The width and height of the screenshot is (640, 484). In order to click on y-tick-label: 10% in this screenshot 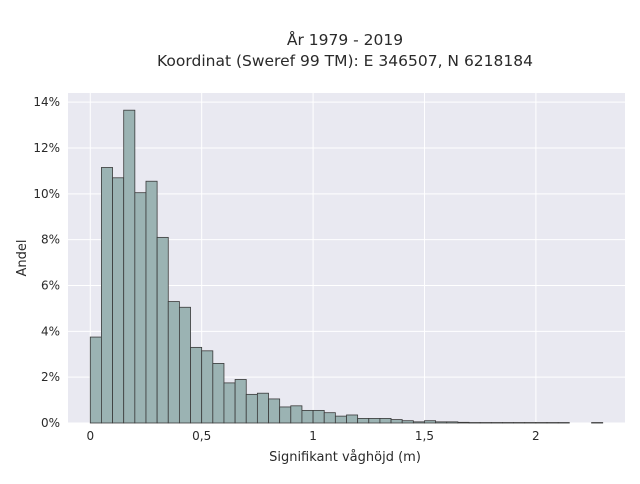, I will do `click(46, 194)`.